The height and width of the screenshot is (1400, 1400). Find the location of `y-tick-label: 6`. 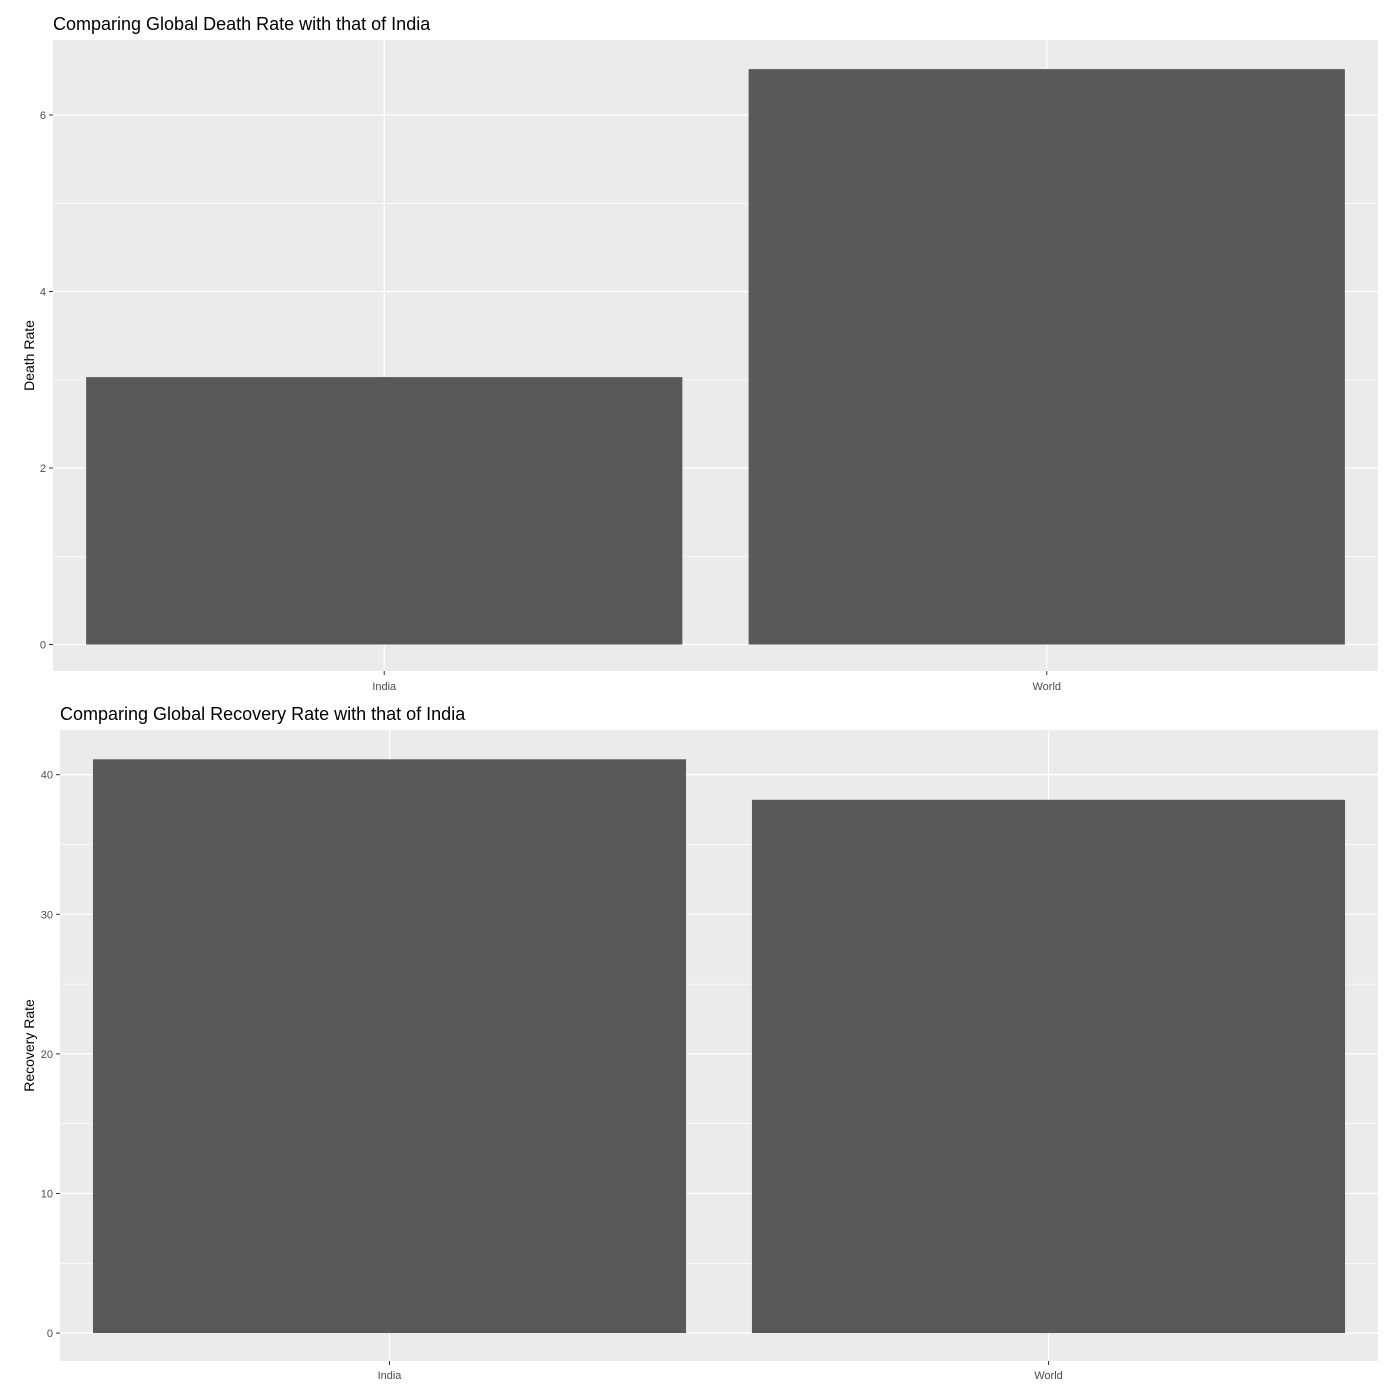

y-tick-label: 6 is located at coordinates (43, 116).